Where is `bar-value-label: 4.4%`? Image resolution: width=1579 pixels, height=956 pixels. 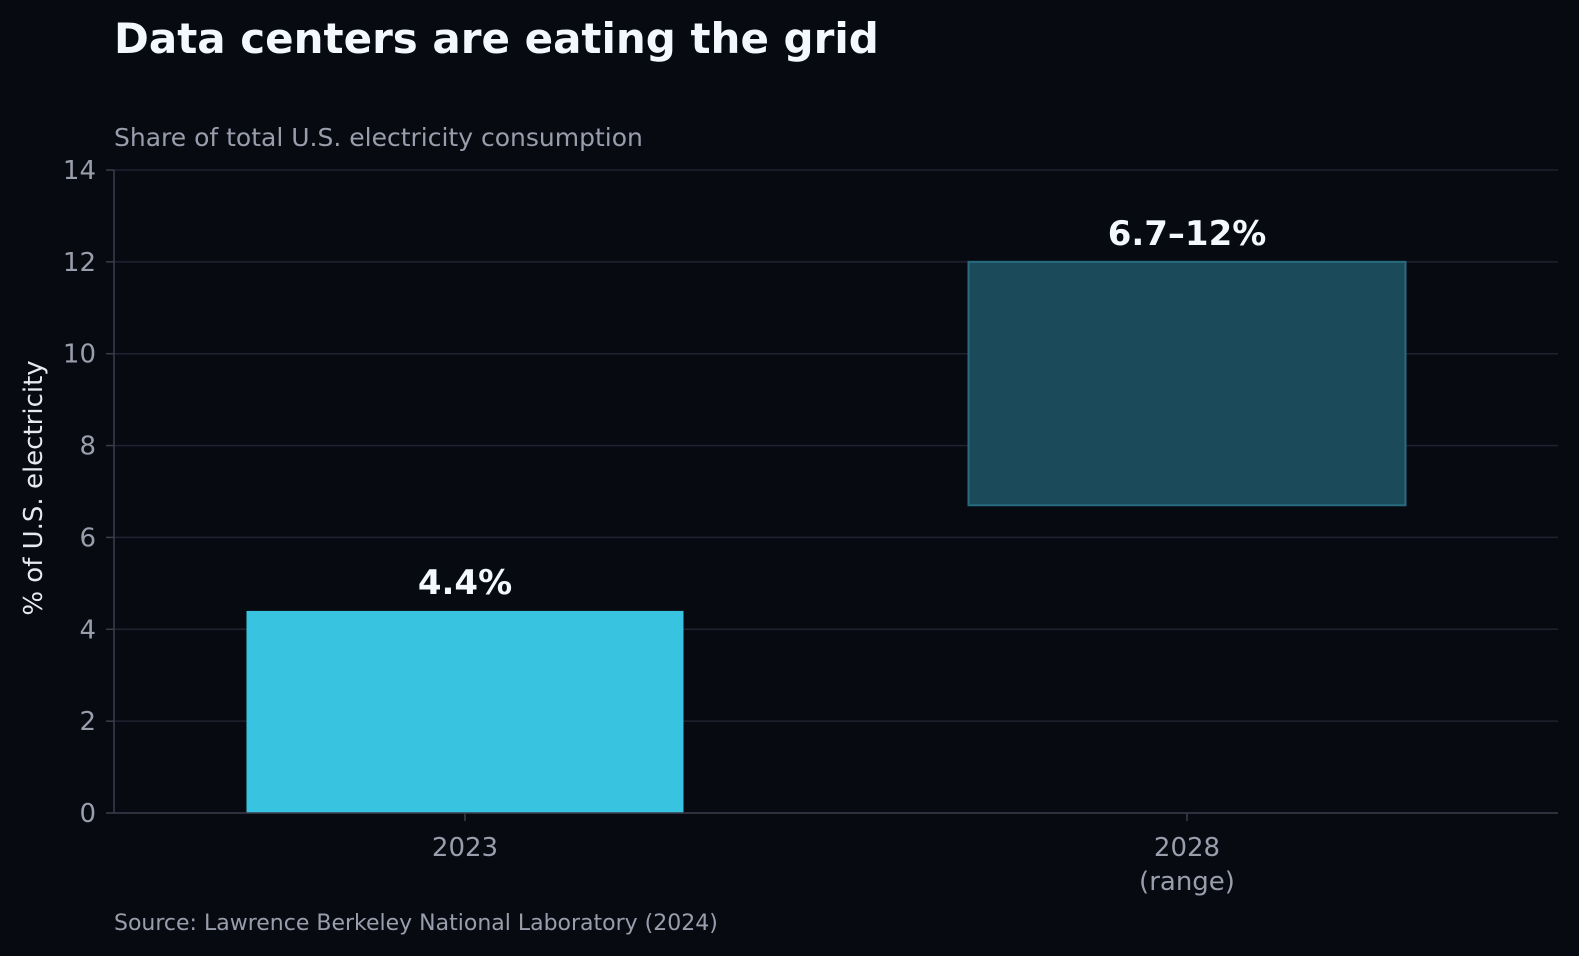
bar-value-label: 4.4% is located at coordinates (465, 583).